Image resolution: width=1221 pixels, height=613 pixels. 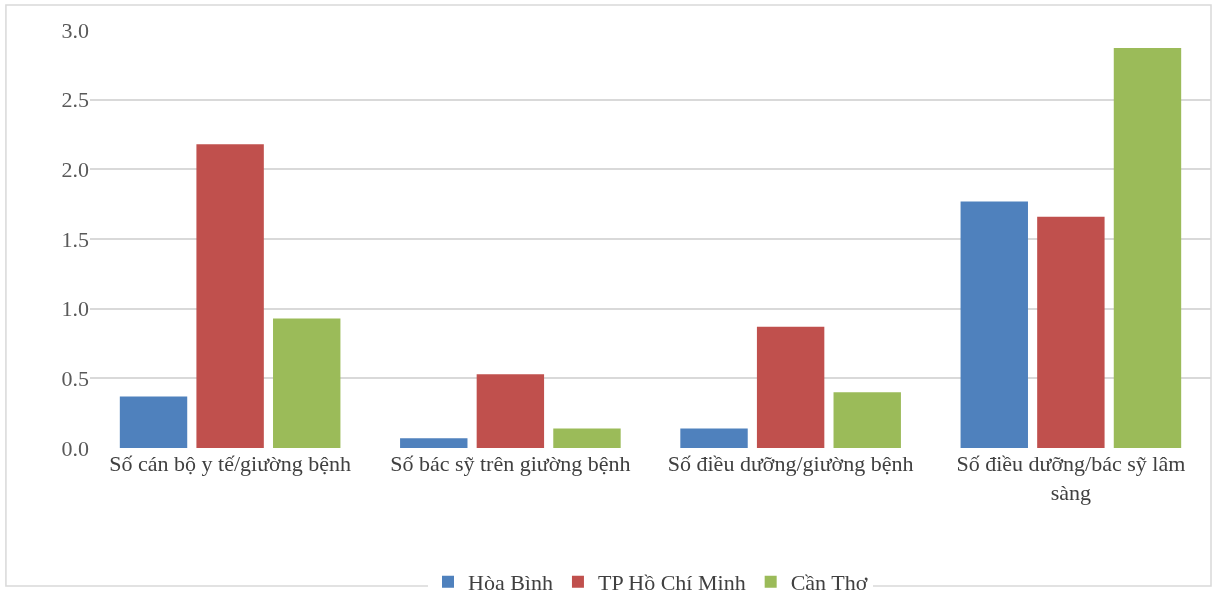 What do you see at coordinates (230, 463) in the screenshot?
I see `x-tick-label: Số cán bộ y tế/giường bệnh` at bounding box center [230, 463].